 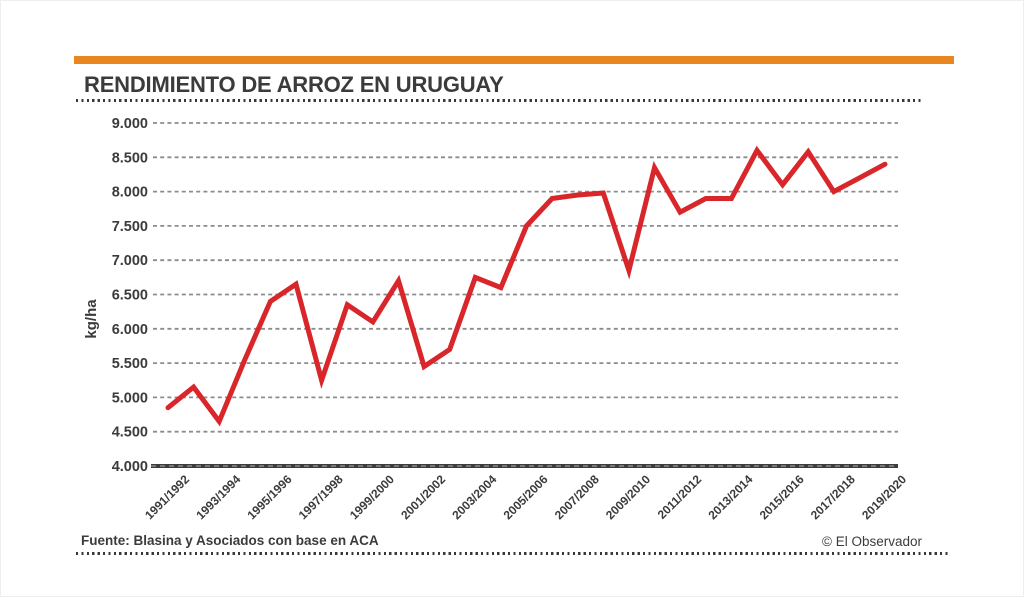 I want to click on y-tick-label: 6.500, so click(x=130, y=296).